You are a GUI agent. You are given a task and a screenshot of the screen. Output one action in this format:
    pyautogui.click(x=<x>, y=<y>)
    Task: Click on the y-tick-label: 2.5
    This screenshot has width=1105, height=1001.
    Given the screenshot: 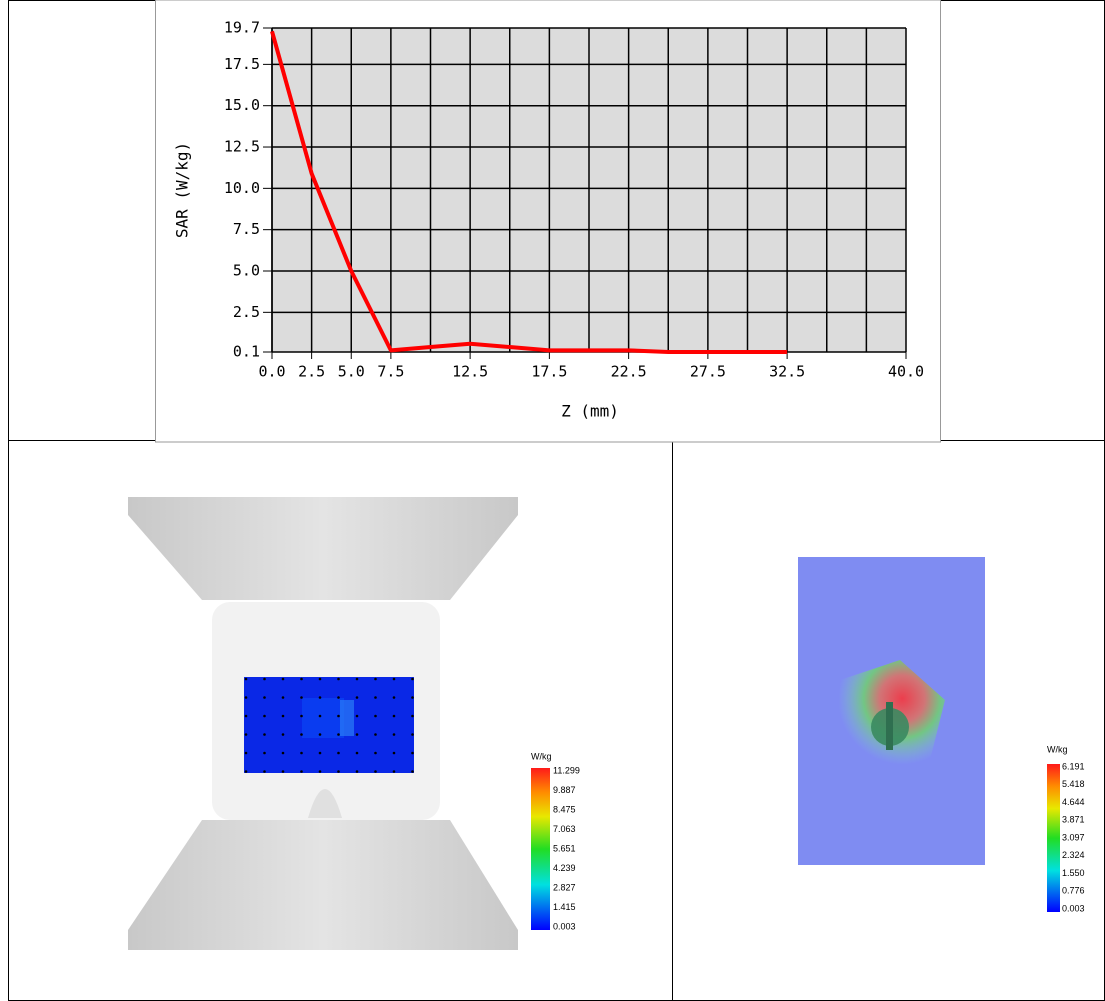 What is the action you would take?
    pyautogui.click(x=246, y=312)
    